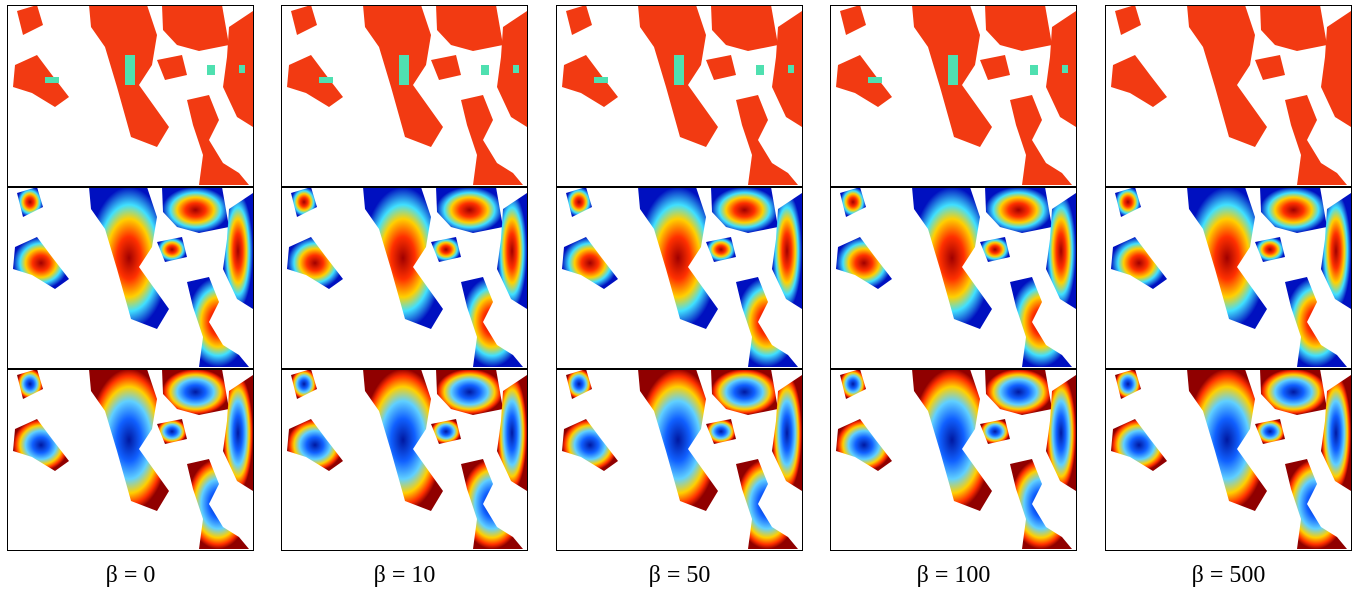  What do you see at coordinates (404, 575) in the screenshot?
I see `caption: β = 10` at bounding box center [404, 575].